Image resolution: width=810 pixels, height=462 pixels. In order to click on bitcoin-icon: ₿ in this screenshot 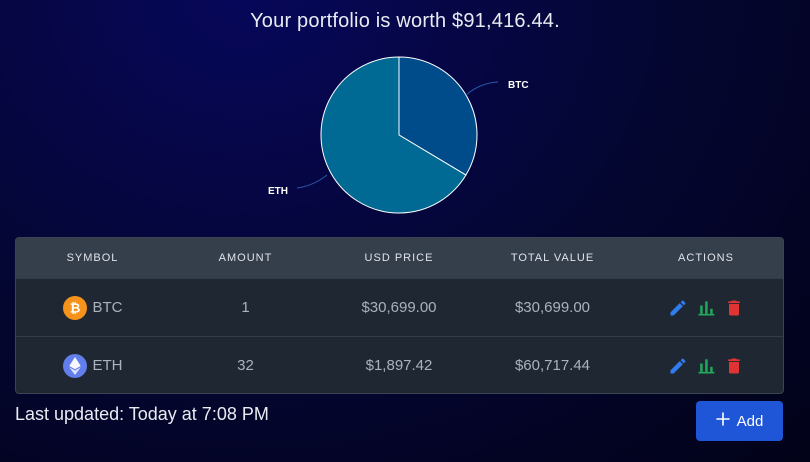, I will do `click(74, 307)`.